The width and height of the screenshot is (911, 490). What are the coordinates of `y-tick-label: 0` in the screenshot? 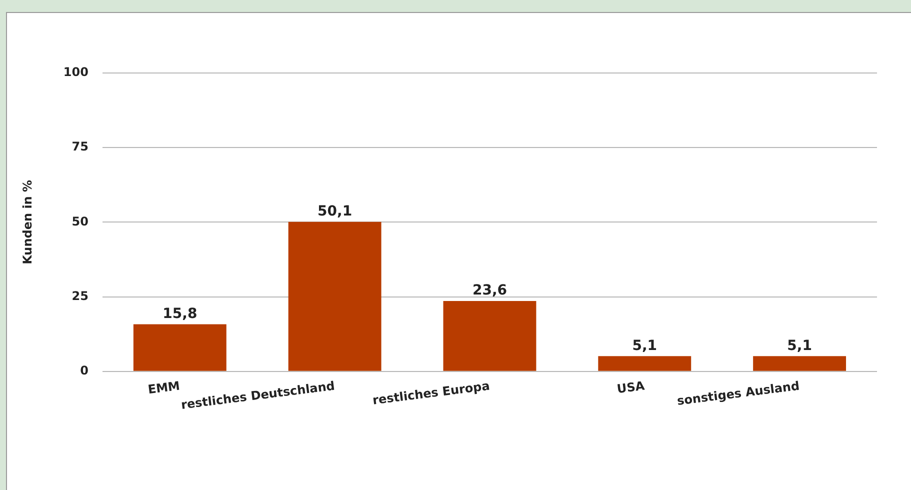 It's located at (84, 371).